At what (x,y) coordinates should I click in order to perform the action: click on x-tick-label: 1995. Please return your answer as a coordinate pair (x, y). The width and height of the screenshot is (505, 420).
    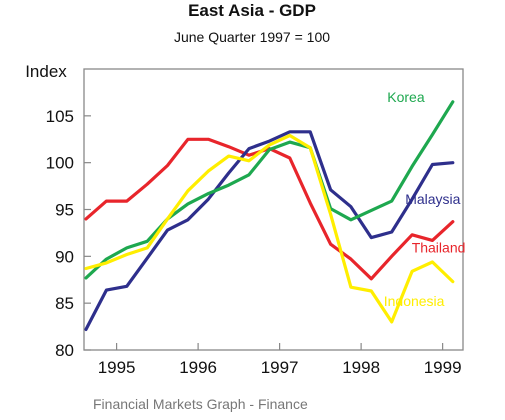
    Looking at the image, I should click on (117, 367).